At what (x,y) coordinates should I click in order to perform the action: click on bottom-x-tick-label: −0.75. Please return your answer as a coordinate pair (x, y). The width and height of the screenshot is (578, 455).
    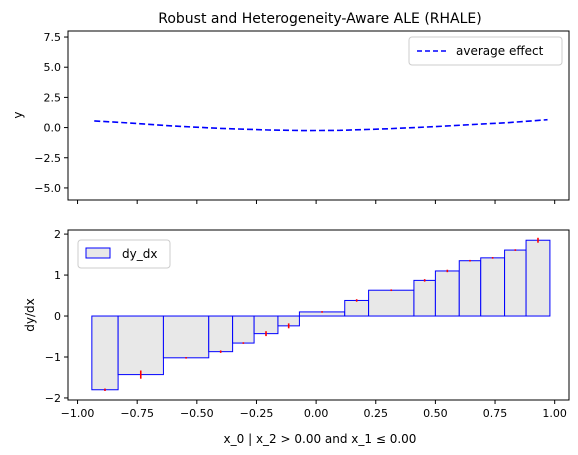
    Looking at the image, I should click on (137, 413).